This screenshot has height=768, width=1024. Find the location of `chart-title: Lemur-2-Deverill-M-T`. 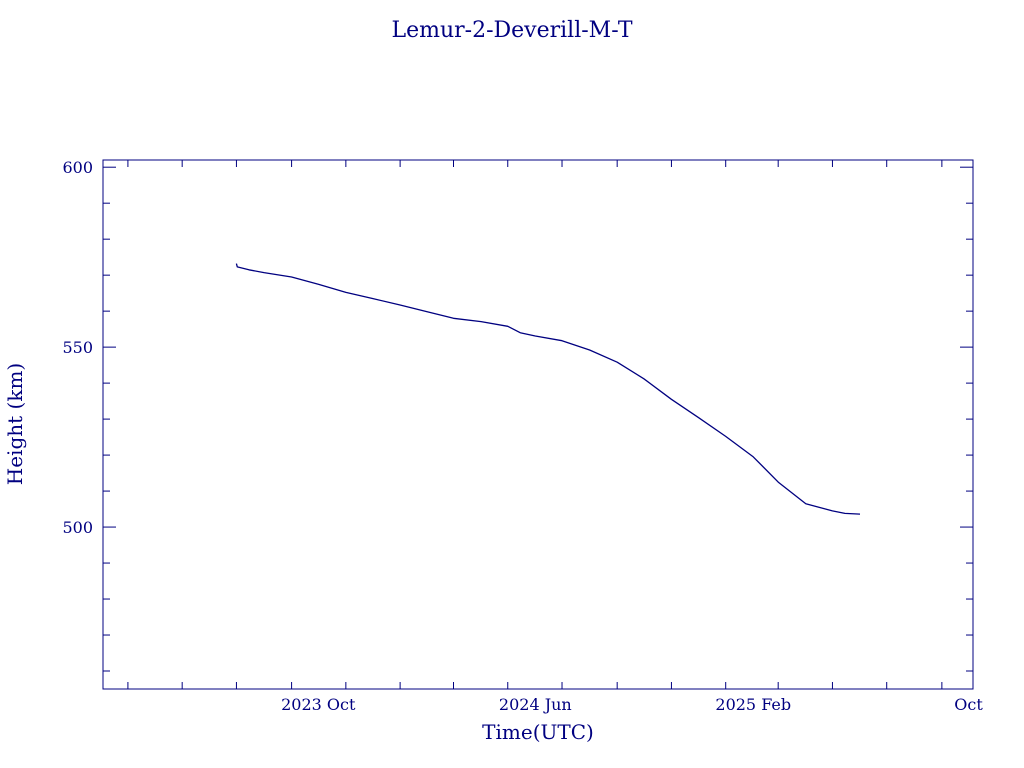

chart-title: Lemur-2-Deverill-M-T is located at coordinates (511, 30).